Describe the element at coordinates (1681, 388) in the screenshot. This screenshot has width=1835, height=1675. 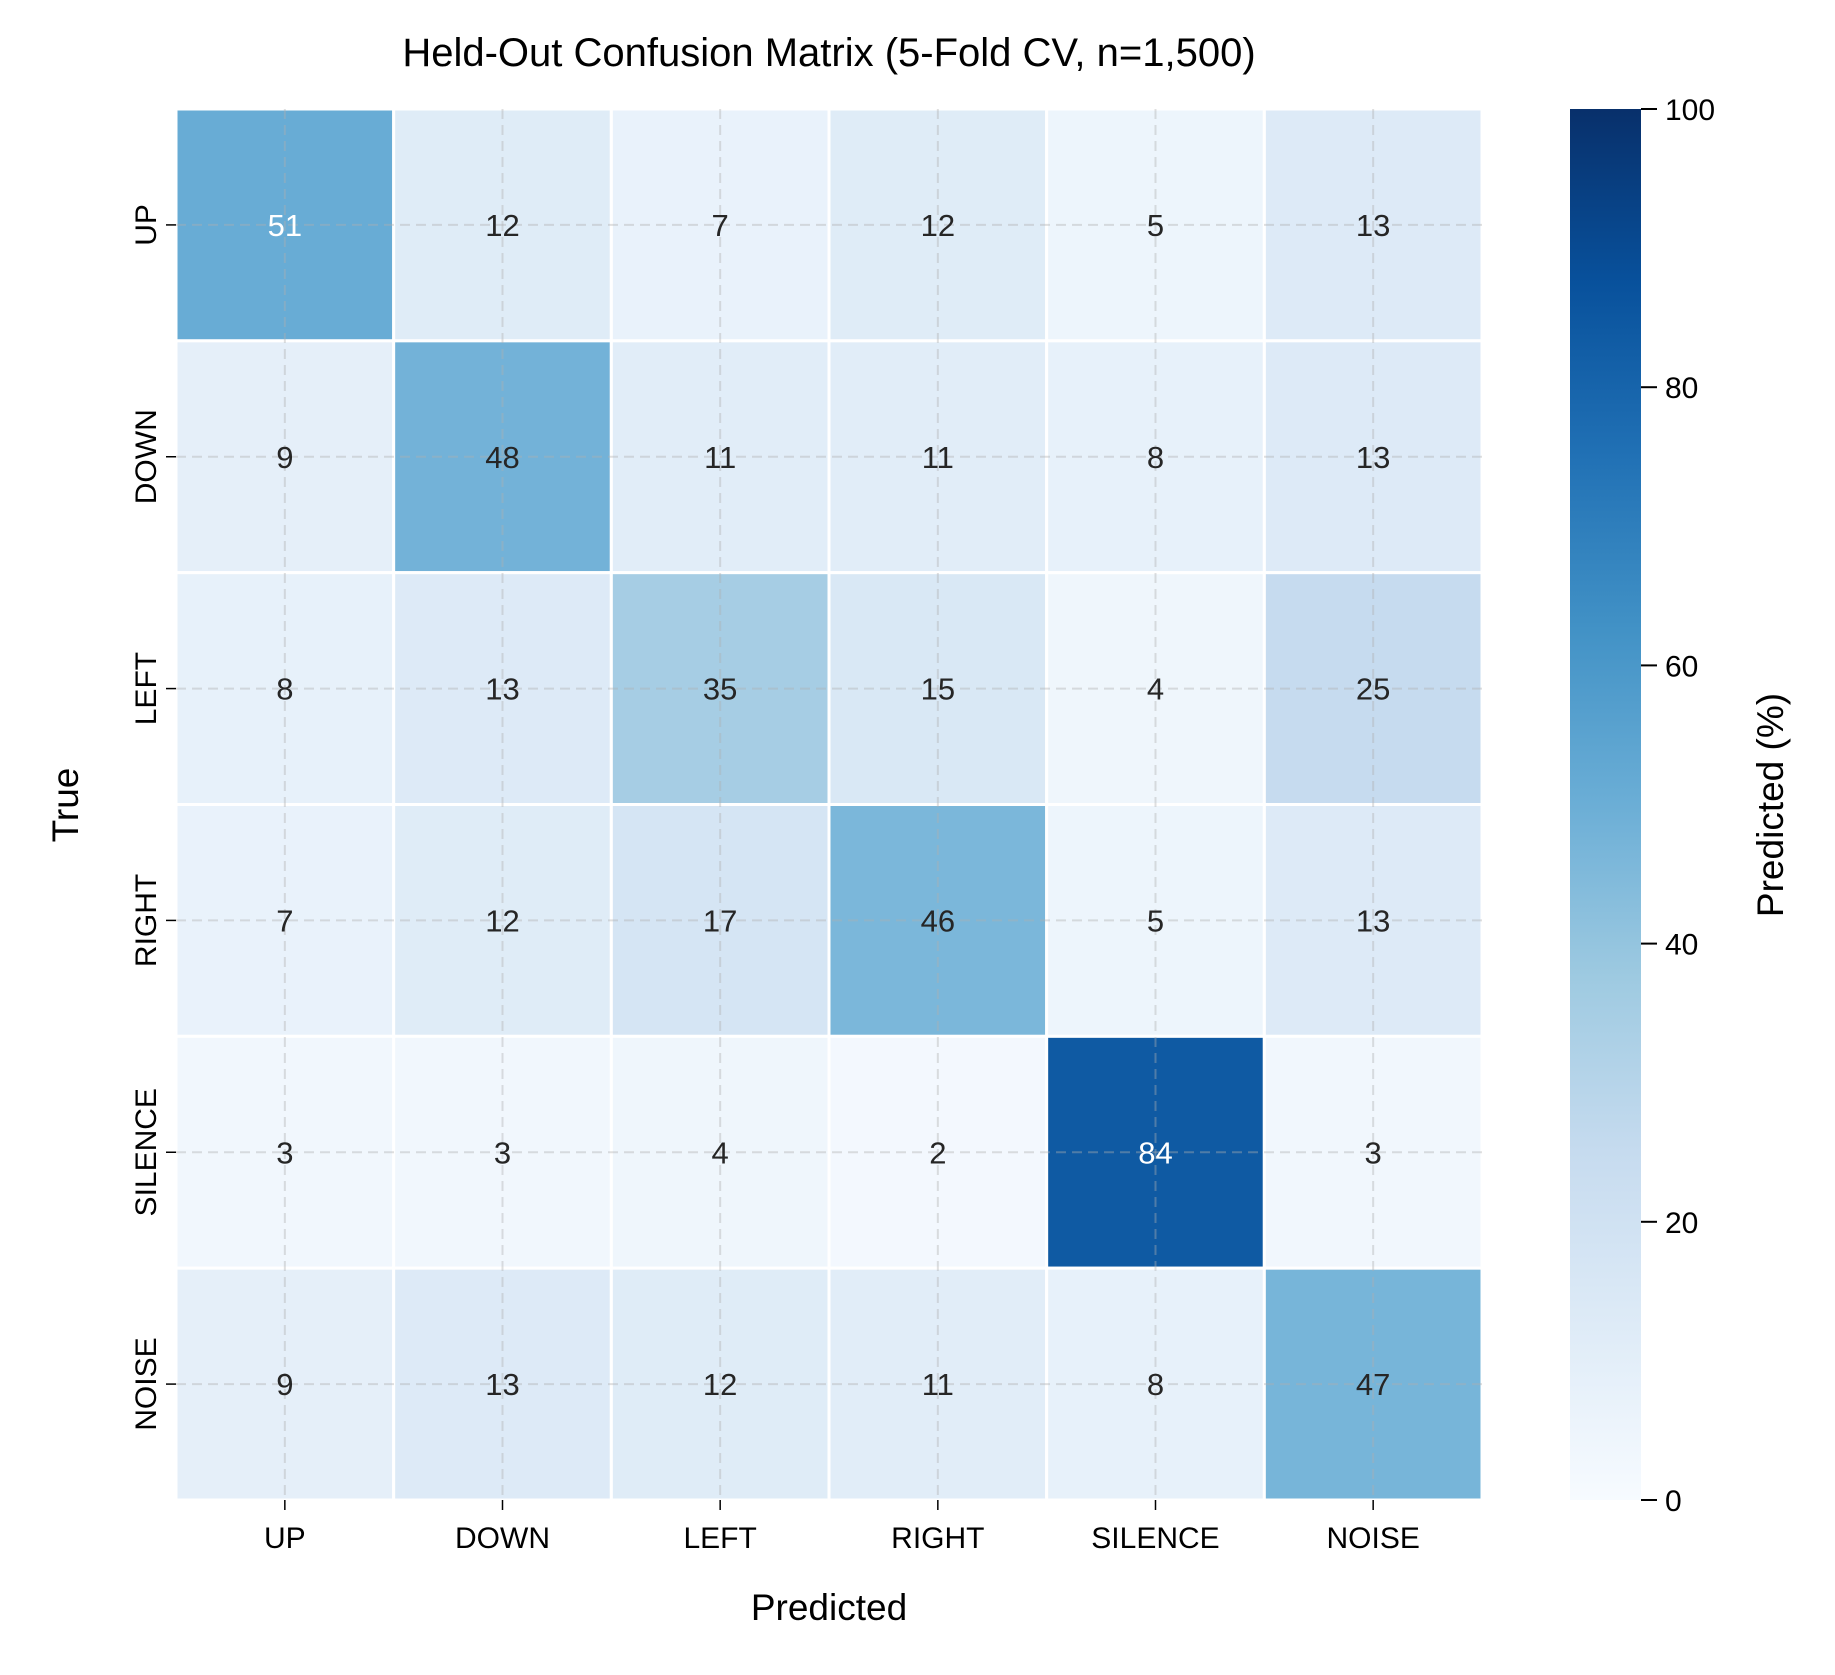
I see `colorbar-tick-label: 80` at that location.